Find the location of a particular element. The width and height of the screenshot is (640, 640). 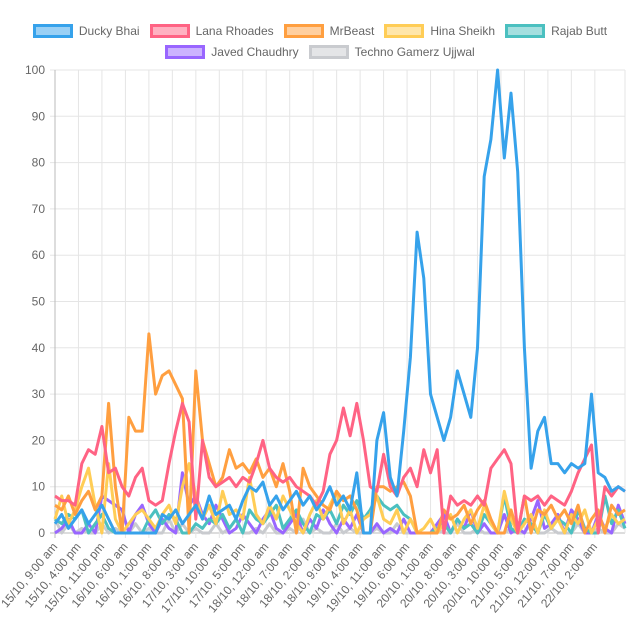

legend-item: Rajab Butt is located at coordinates (556, 31).